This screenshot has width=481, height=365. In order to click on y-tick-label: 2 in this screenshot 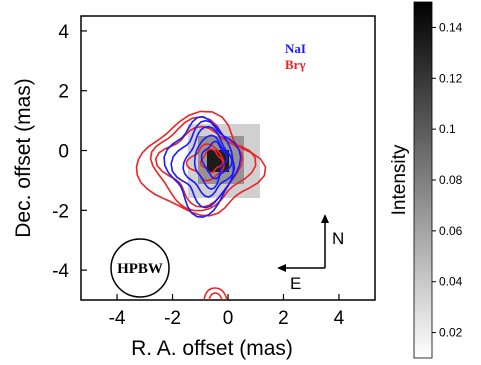, I will do `click(63, 92)`.